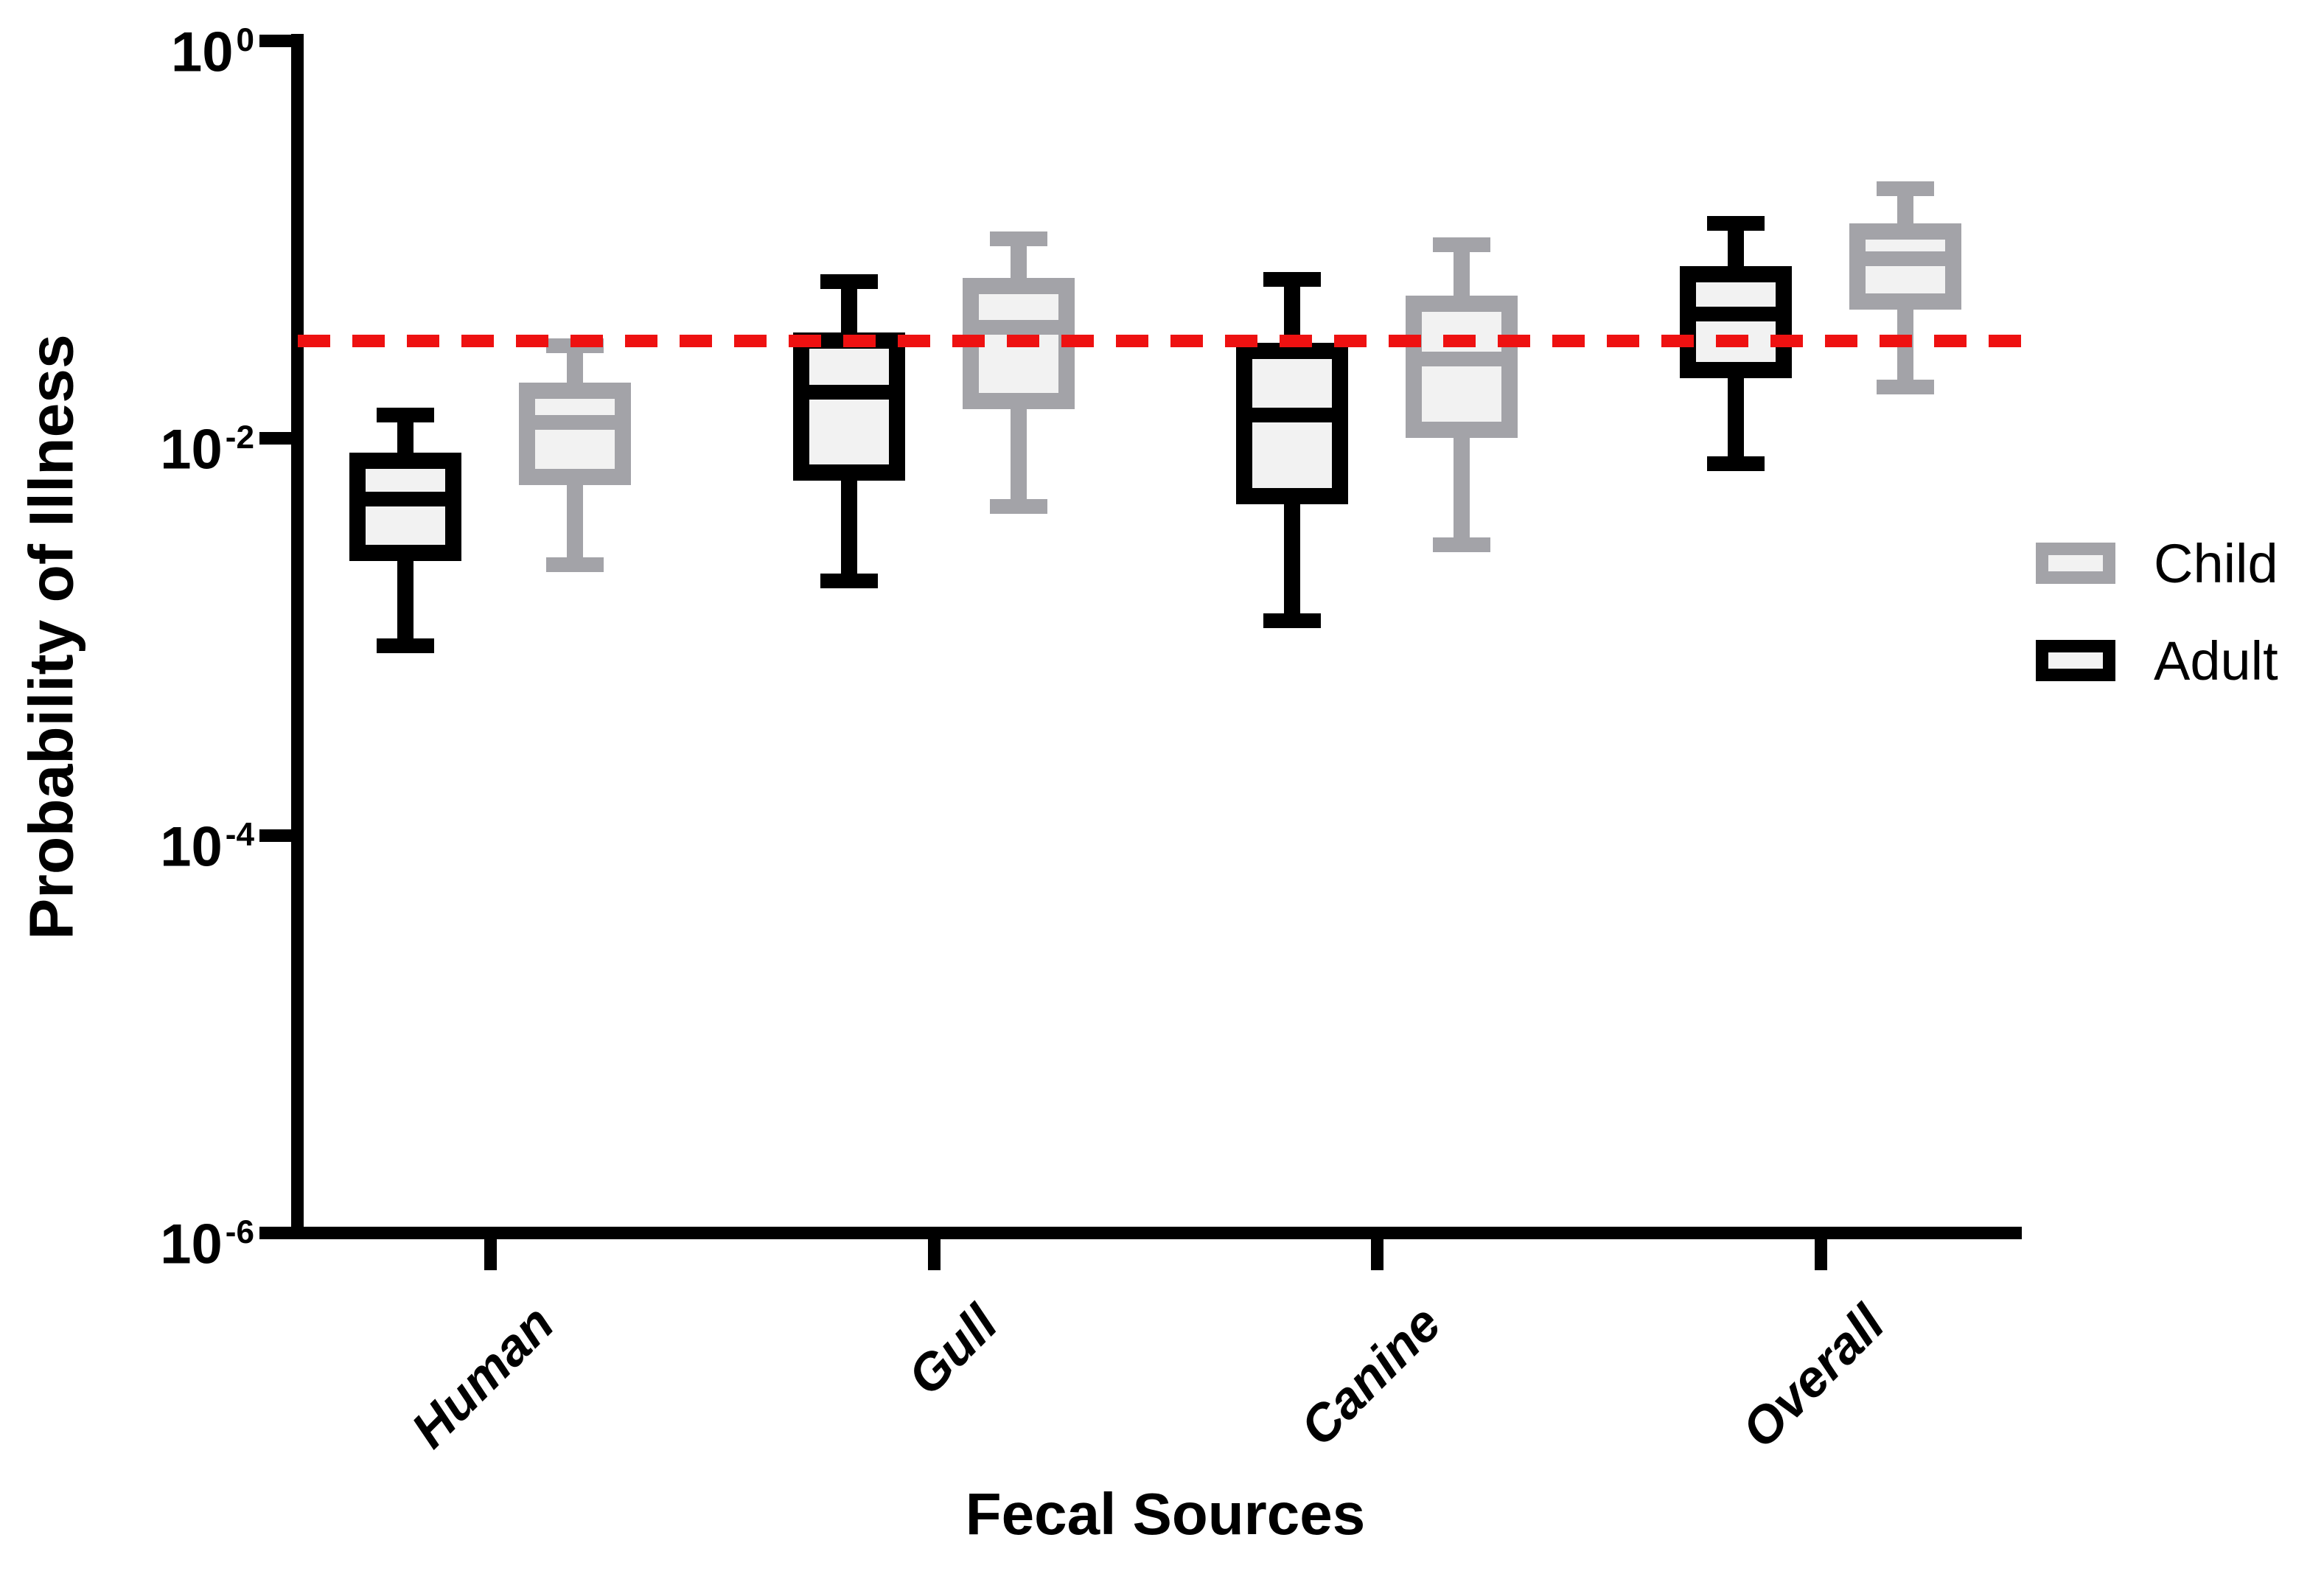 Image resolution: width=2324 pixels, height=1571 pixels. I want to click on whisker-cap-top-adult-overall, so click(1736, 223).